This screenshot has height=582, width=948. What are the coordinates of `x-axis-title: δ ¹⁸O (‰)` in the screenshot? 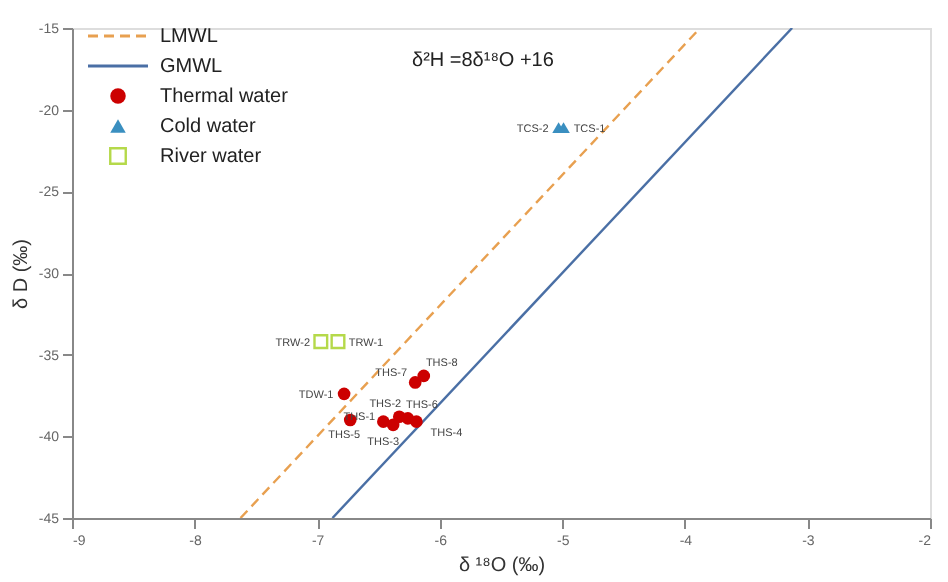 It's located at (502, 566).